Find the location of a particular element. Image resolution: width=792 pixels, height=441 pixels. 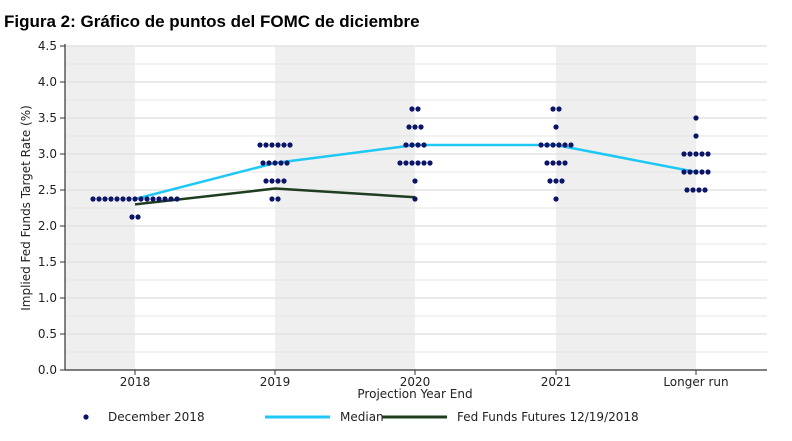

y-tick-label: 2.0 is located at coordinates (47, 226).